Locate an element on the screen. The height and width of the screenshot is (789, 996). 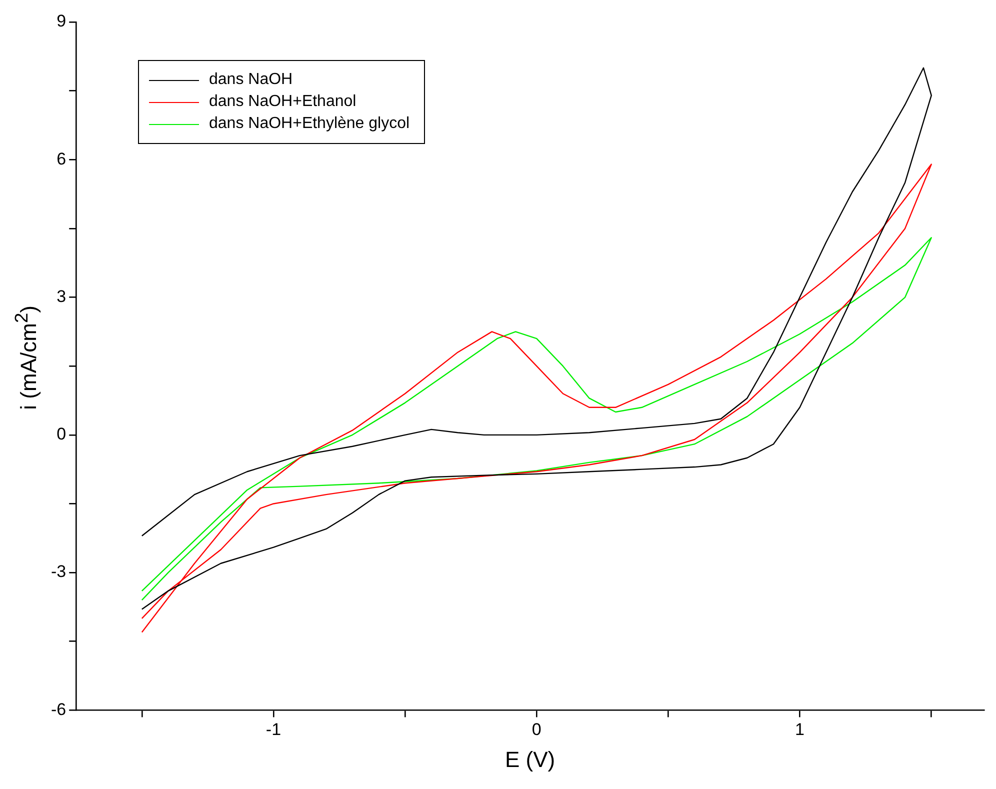
y-tick-label: -6 is located at coordinates (58, 709).